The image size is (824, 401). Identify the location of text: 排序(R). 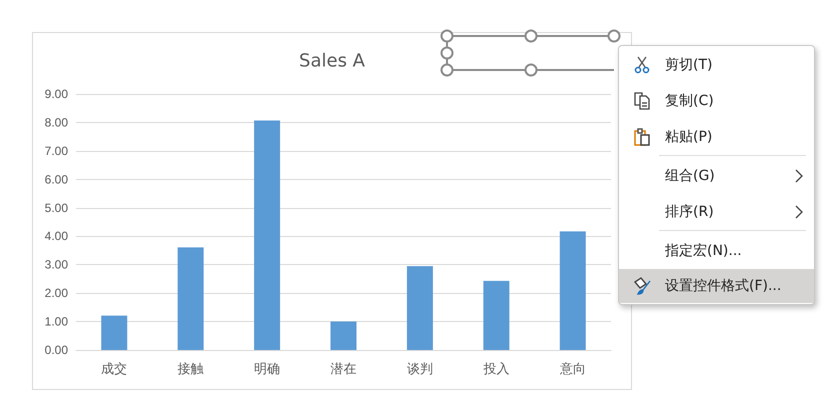
(689, 212).